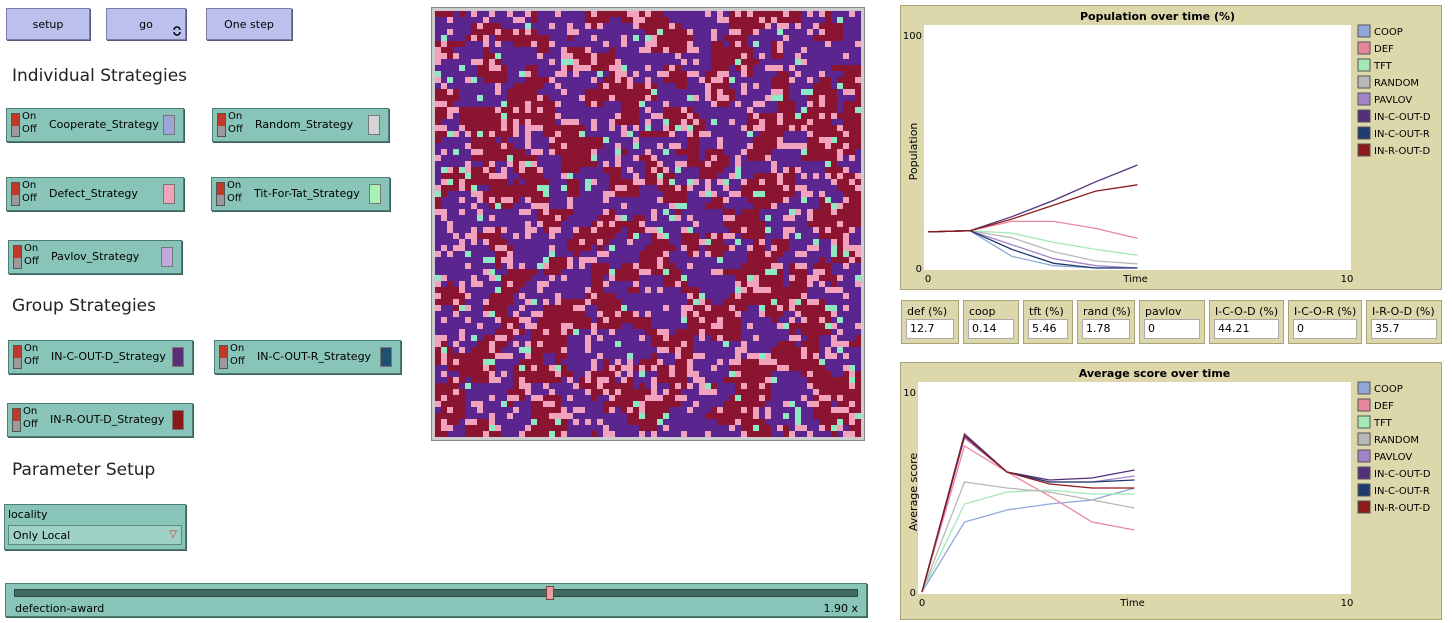  I want to click on switch: On Off Pavlov_Strategy, so click(95, 257).